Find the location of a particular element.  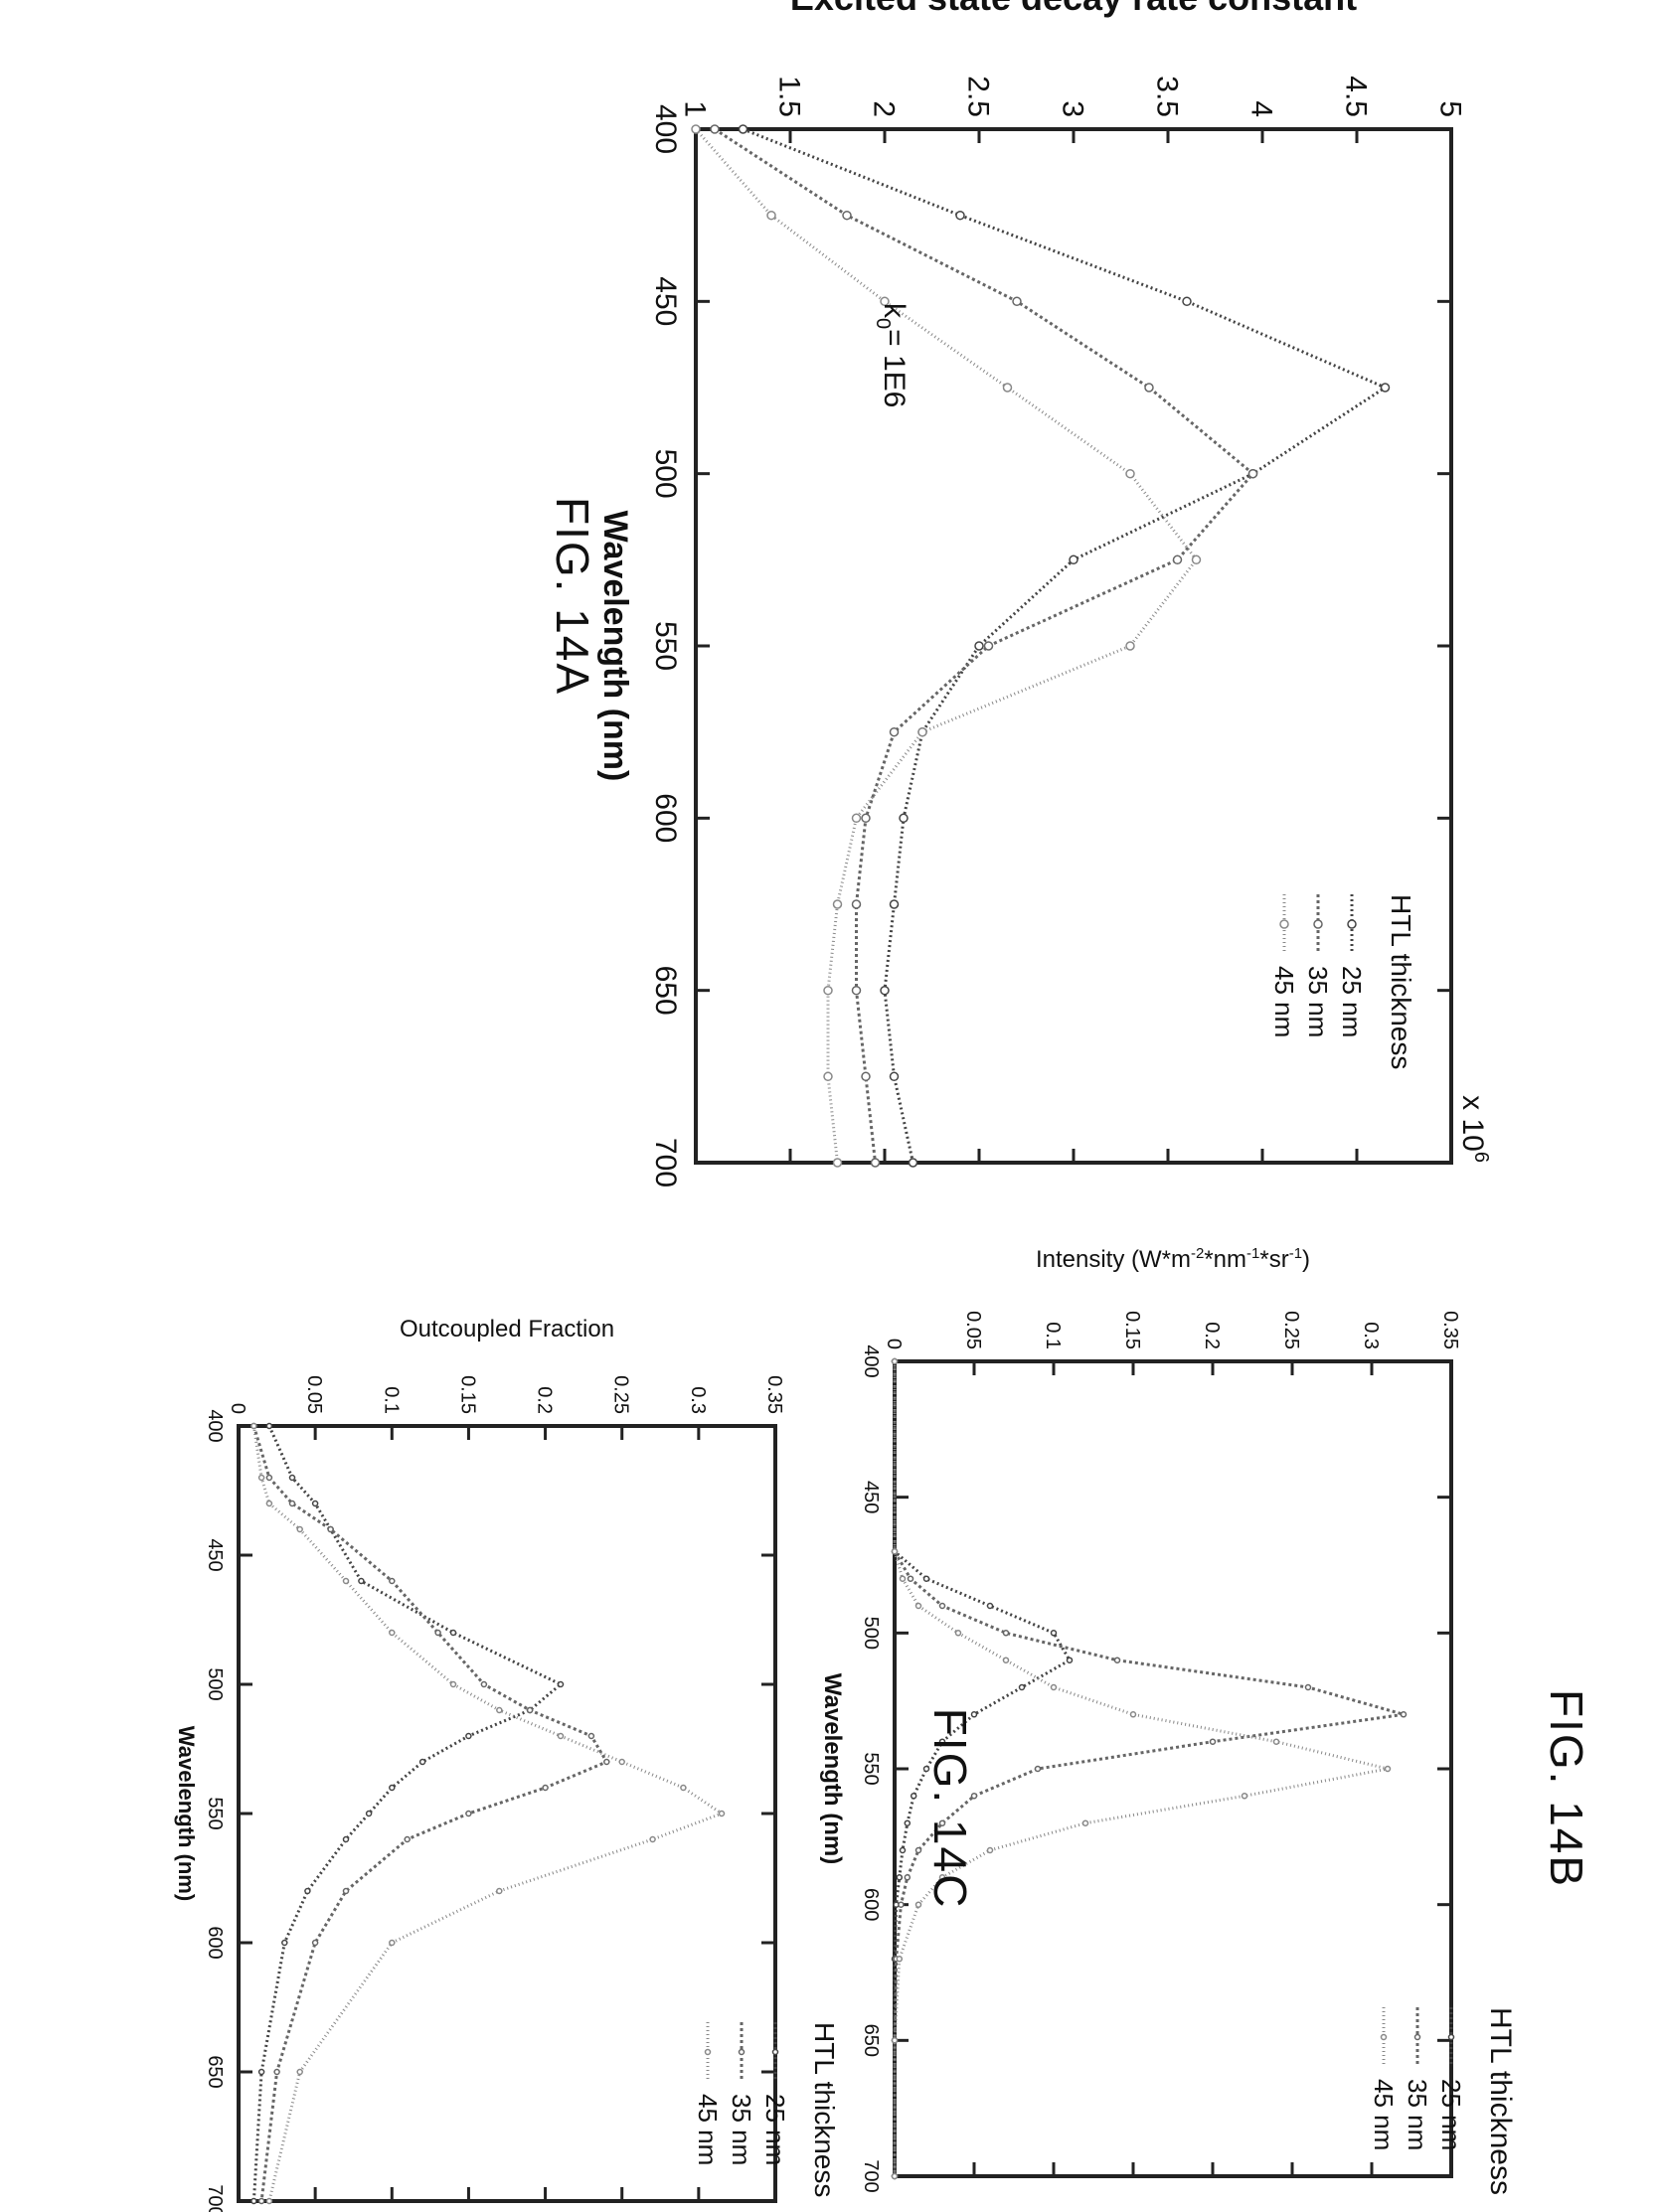

y-tick-label: 3.5 is located at coordinates (1167, 96).